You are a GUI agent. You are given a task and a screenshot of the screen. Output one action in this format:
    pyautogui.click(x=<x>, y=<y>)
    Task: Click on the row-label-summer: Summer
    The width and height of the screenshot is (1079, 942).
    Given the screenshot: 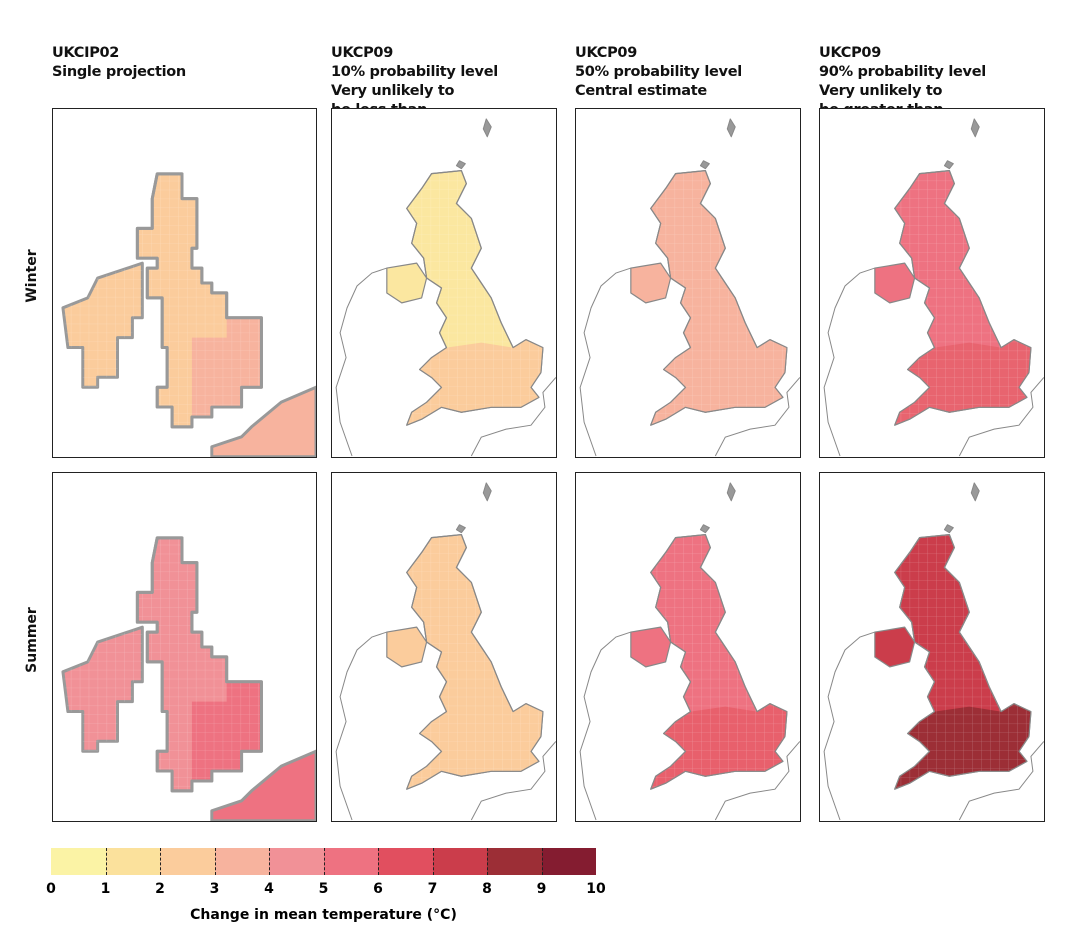 What is the action you would take?
    pyautogui.click(x=32, y=640)
    